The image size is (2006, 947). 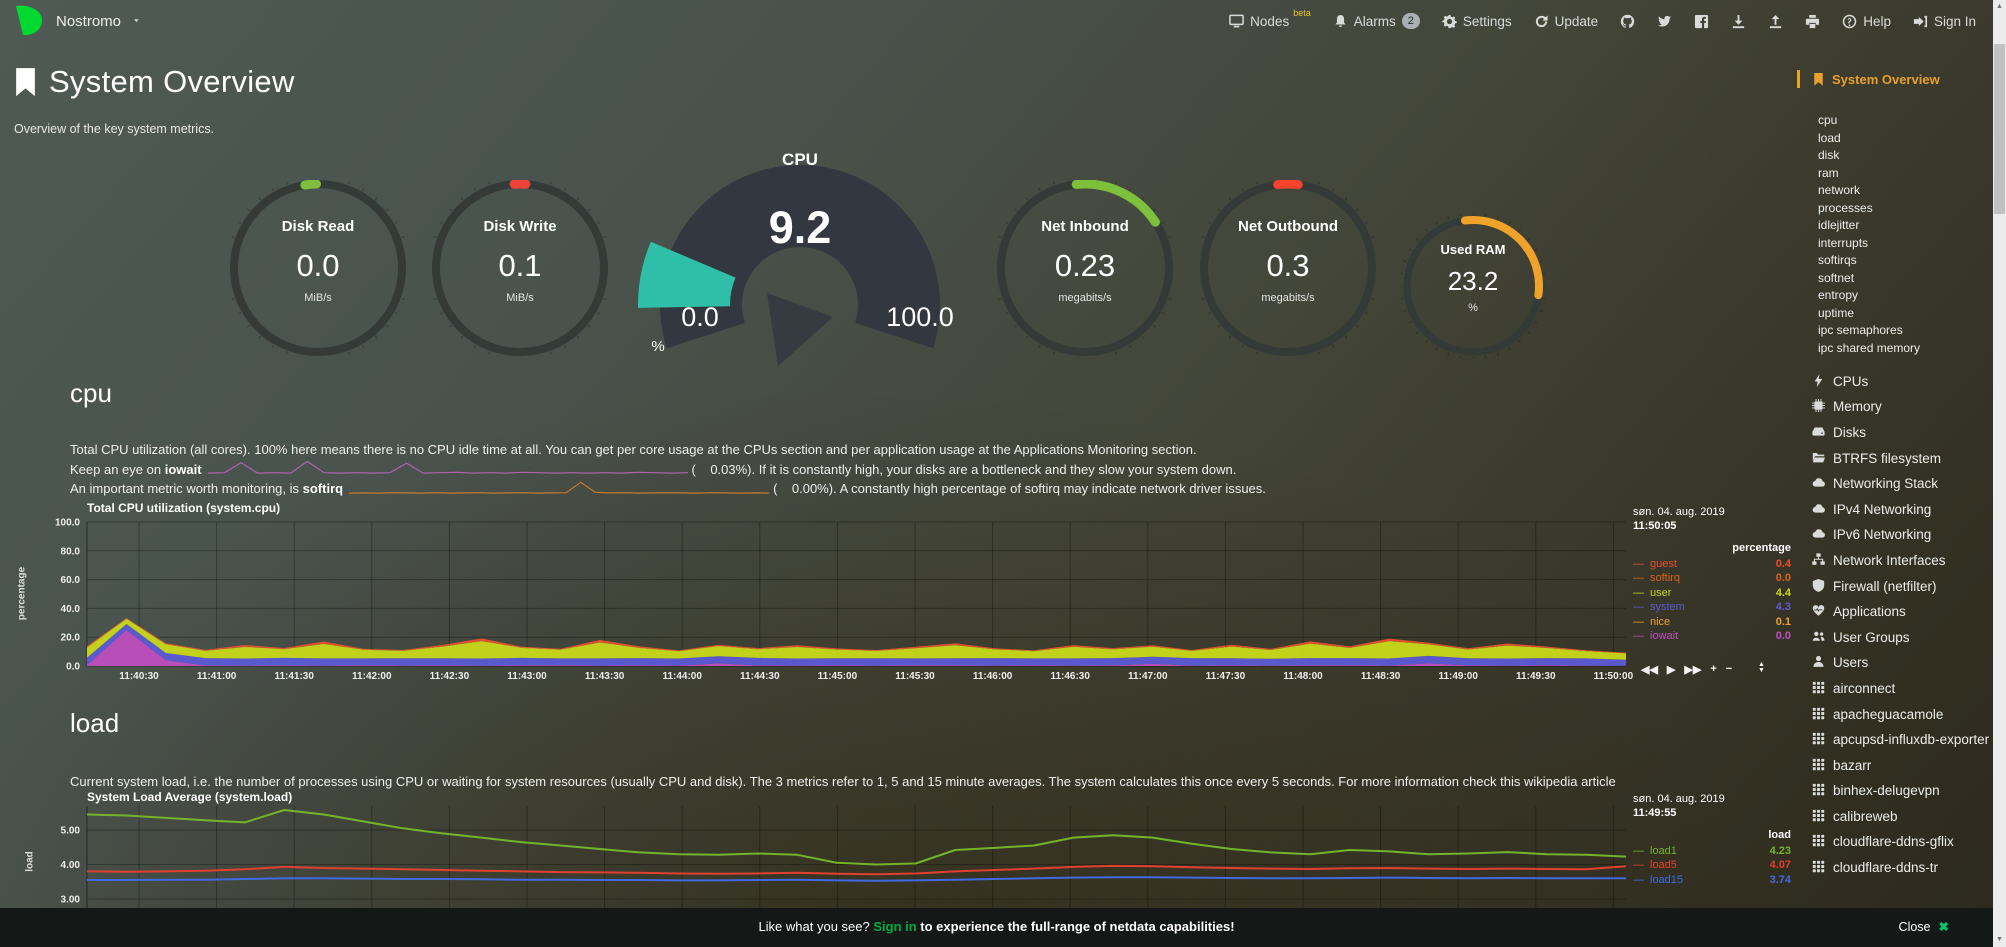 What do you see at coordinates (1923, 927) in the screenshot?
I see `banner-close-button: Close ✖` at bounding box center [1923, 927].